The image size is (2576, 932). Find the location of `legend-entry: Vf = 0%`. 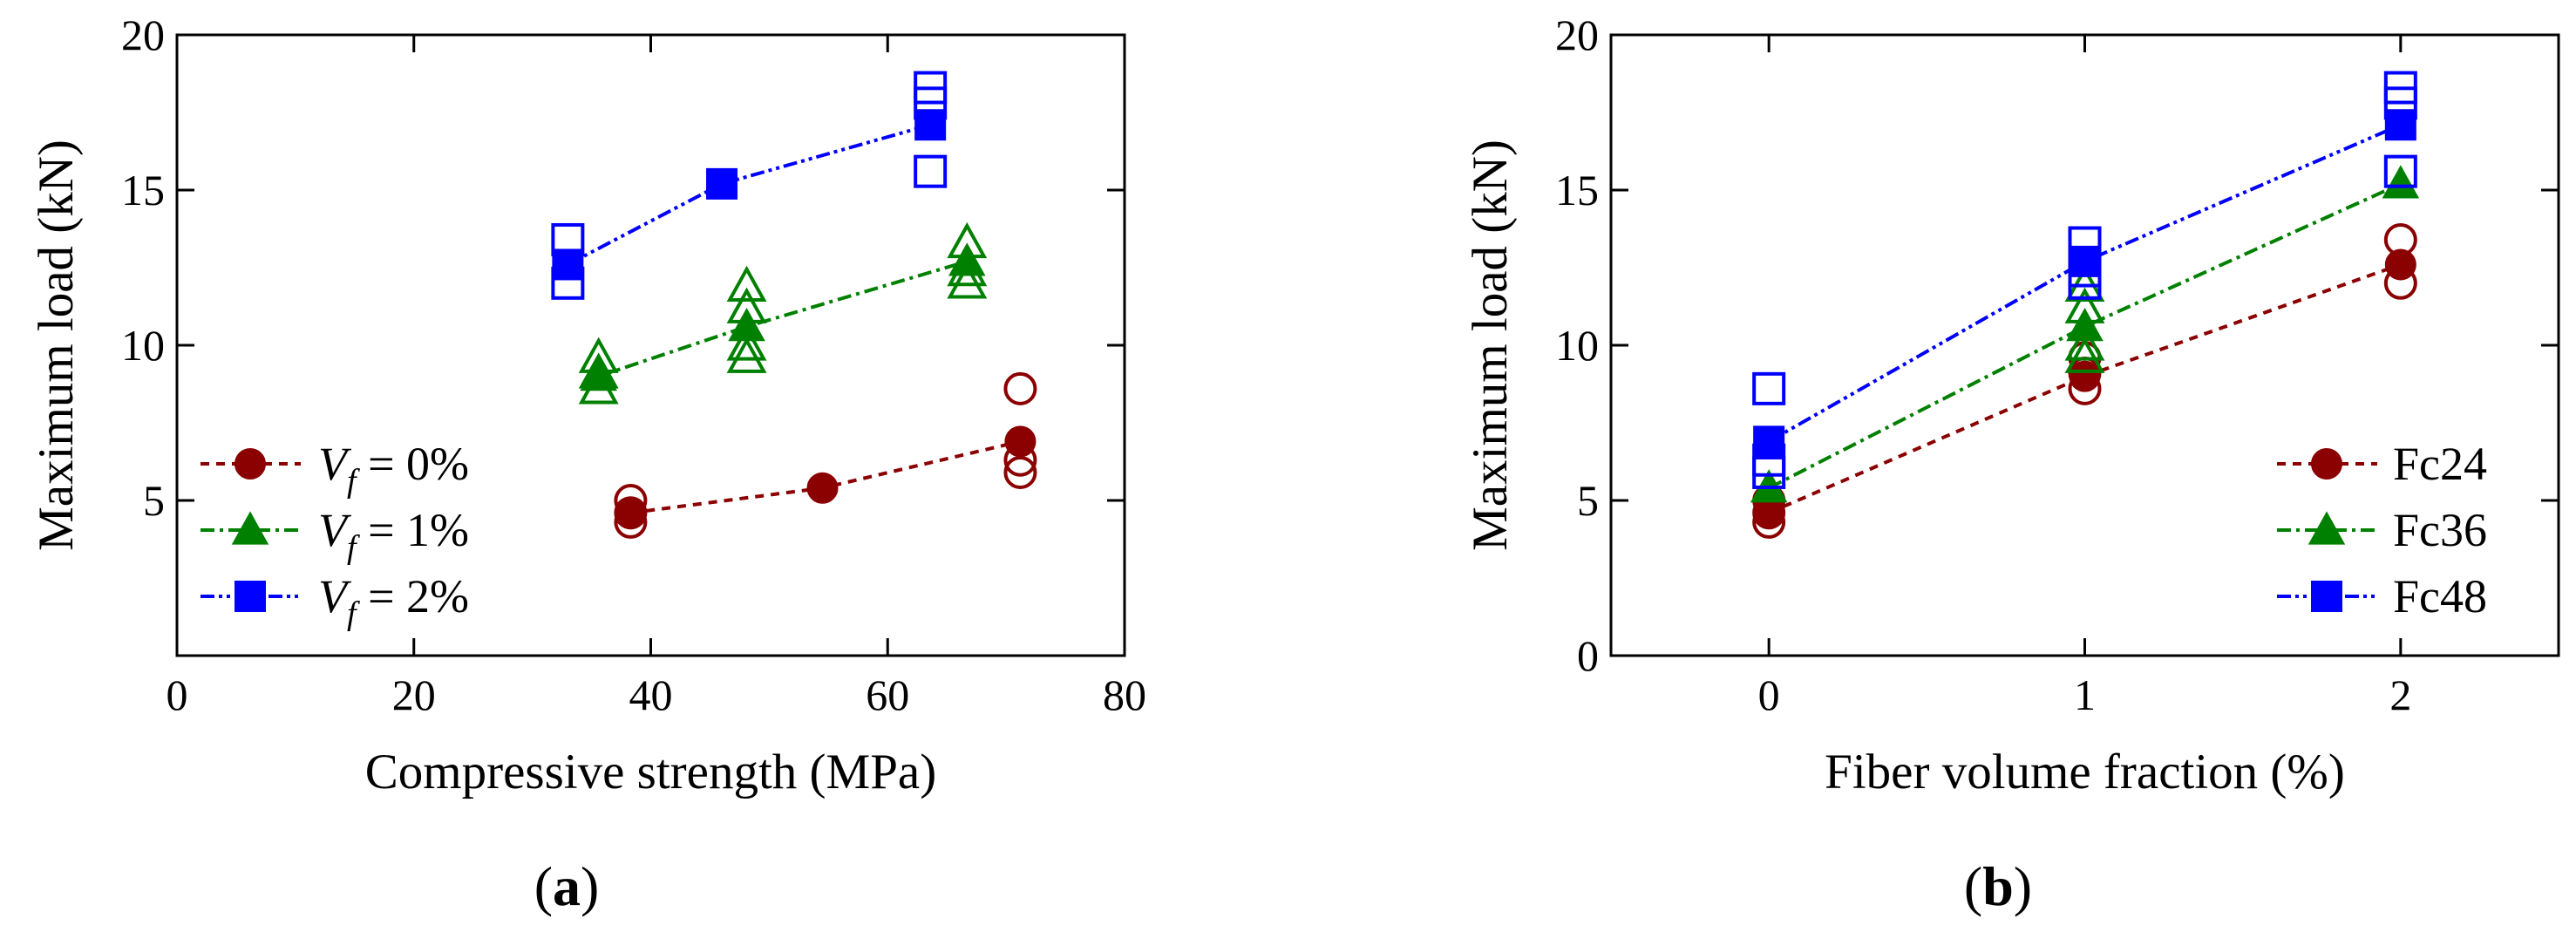

legend-entry: Vf = 0% is located at coordinates (335, 469).